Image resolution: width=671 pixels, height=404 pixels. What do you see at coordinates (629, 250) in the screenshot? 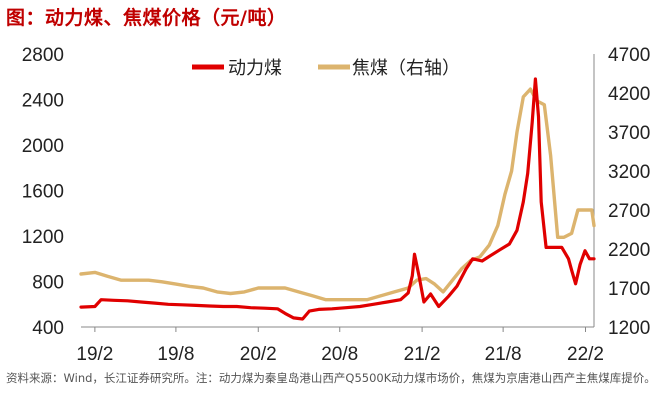
I see `y-right-tick-label: 2200` at bounding box center [629, 250].